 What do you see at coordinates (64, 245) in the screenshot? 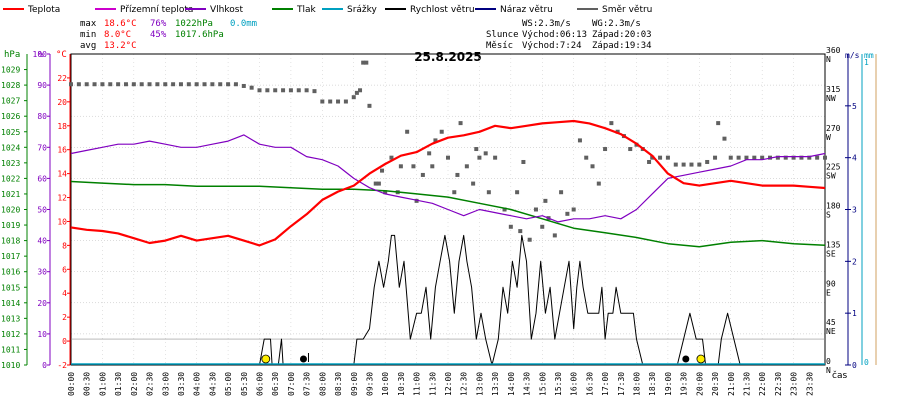
I see `temperature-tick-label: 8` at bounding box center [64, 245].